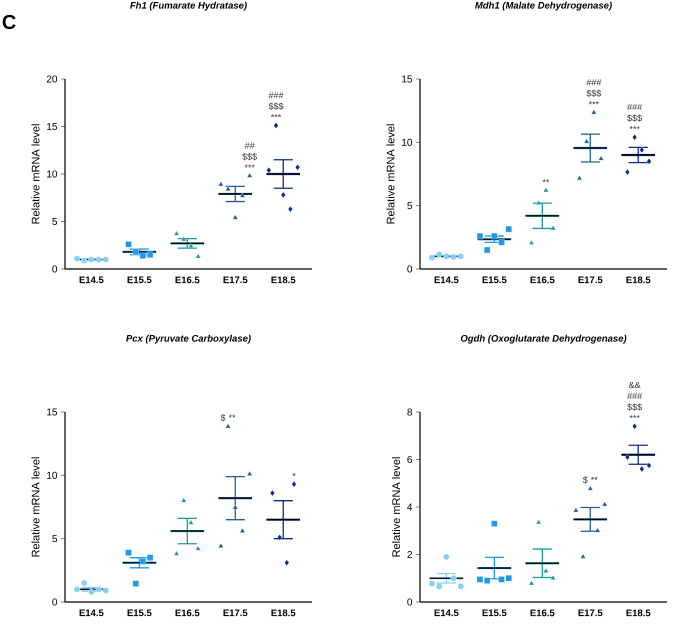 The width and height of the screenshot is (696, 624). Describe the element at coordinates (294, 474) in the screenshot. I see `data-label: *` at that location.